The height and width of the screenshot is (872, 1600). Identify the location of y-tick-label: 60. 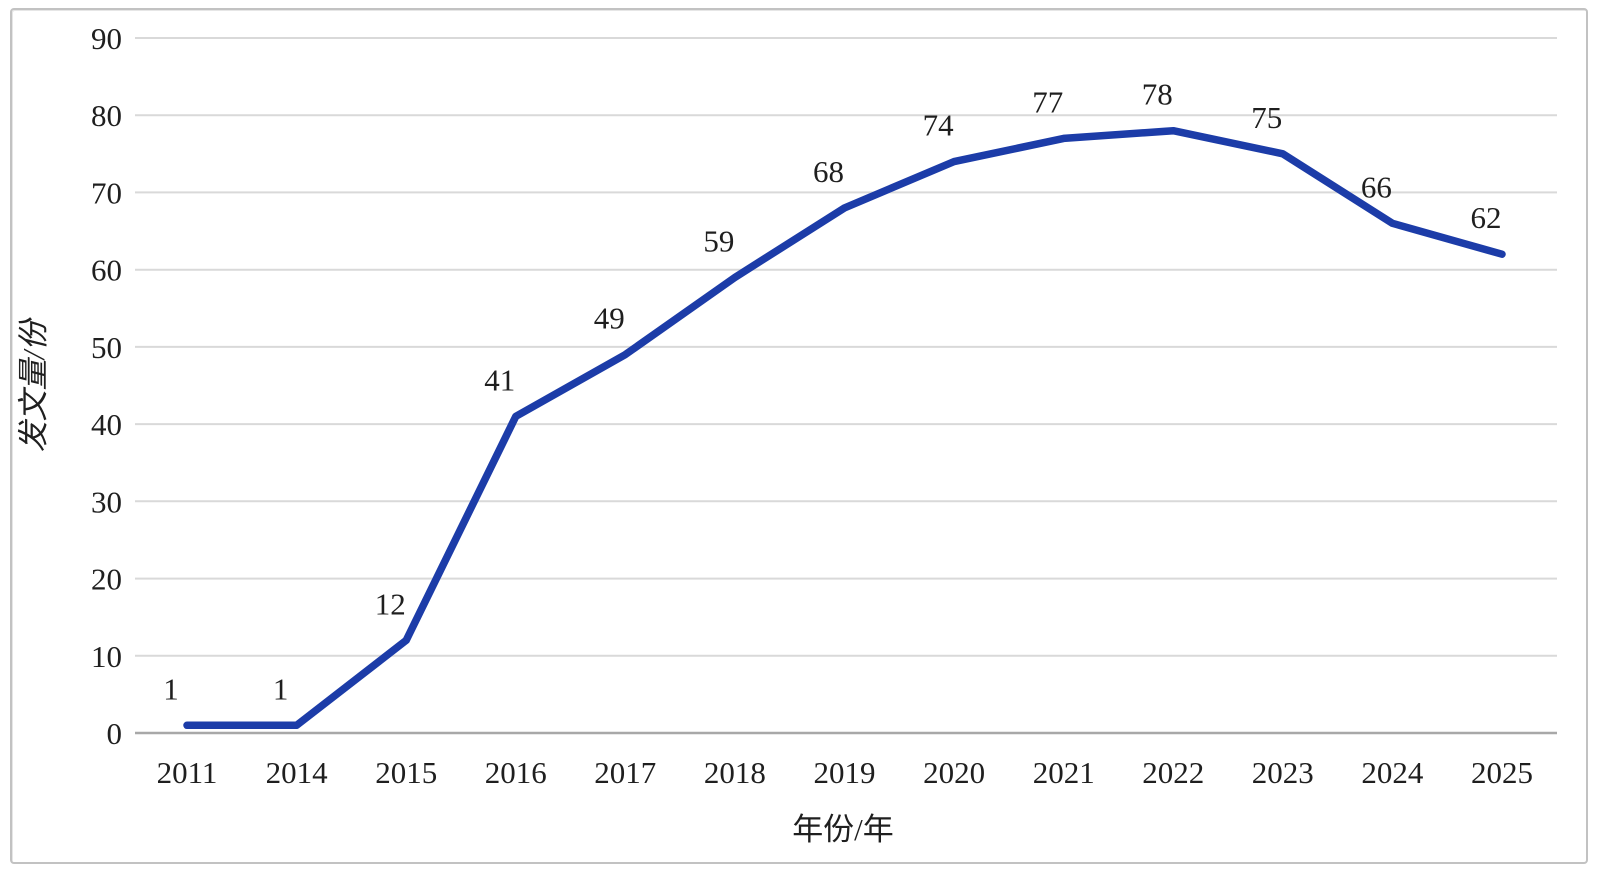
(106, 270).